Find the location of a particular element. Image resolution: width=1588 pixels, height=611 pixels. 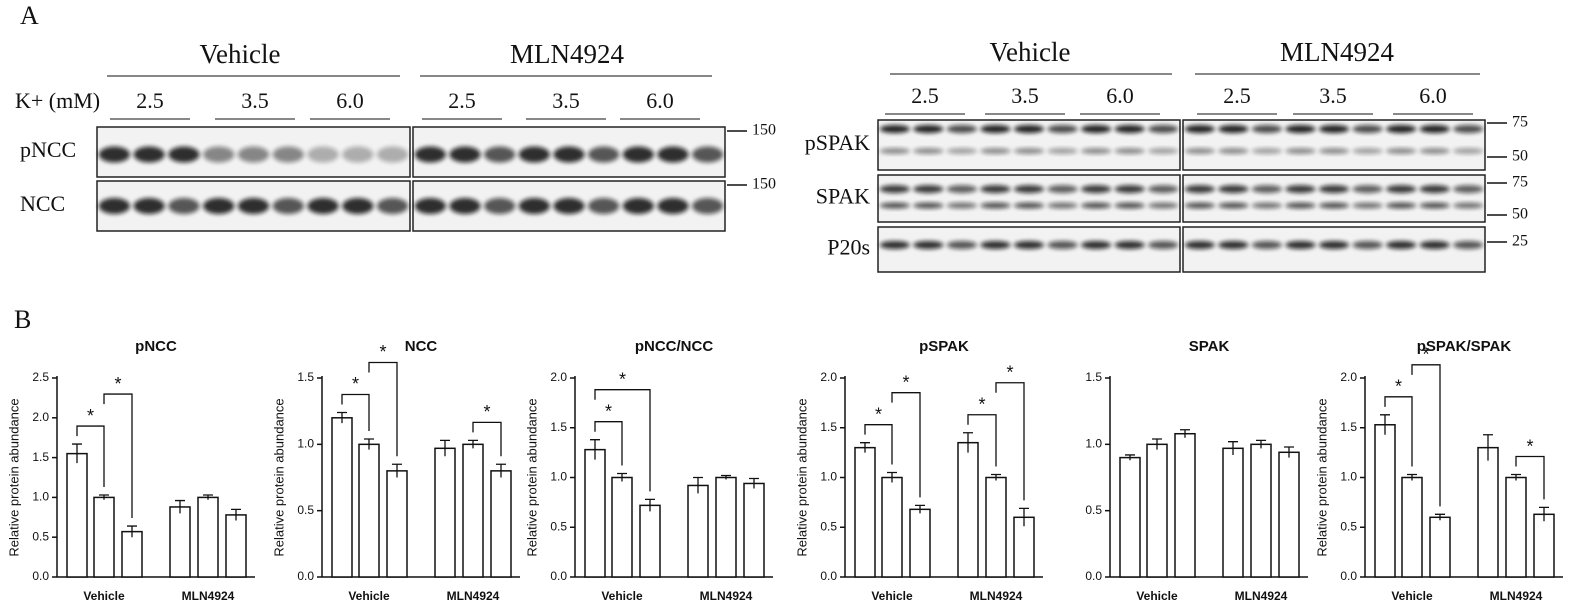

concentration-label: 2.5 is located at coordinates (1237, 95).